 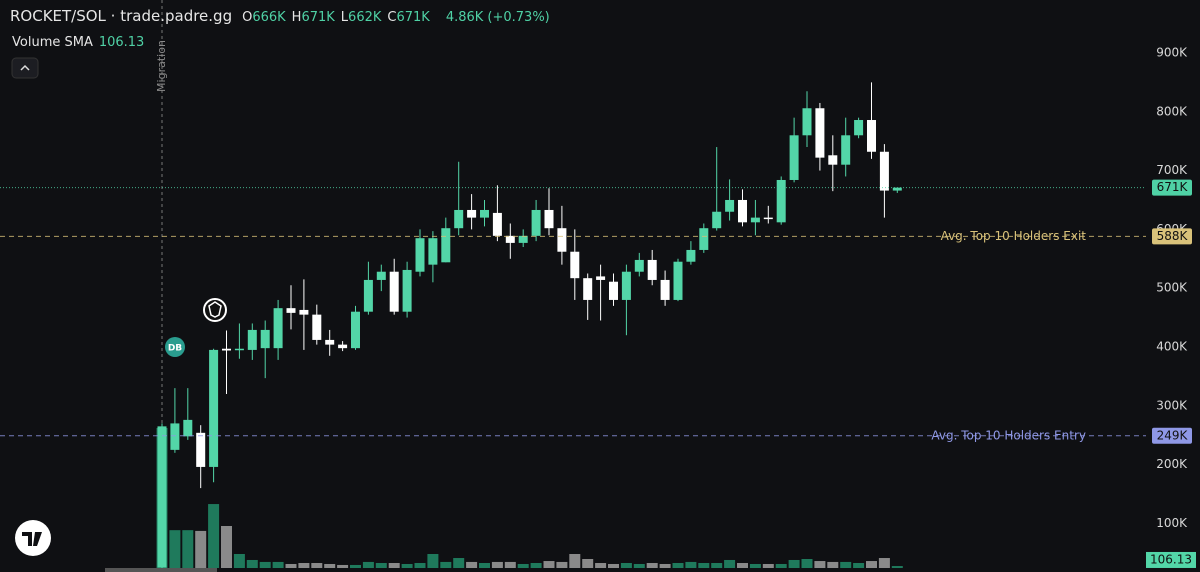 I want to click on tv-logo, so click(x=33, y=538).